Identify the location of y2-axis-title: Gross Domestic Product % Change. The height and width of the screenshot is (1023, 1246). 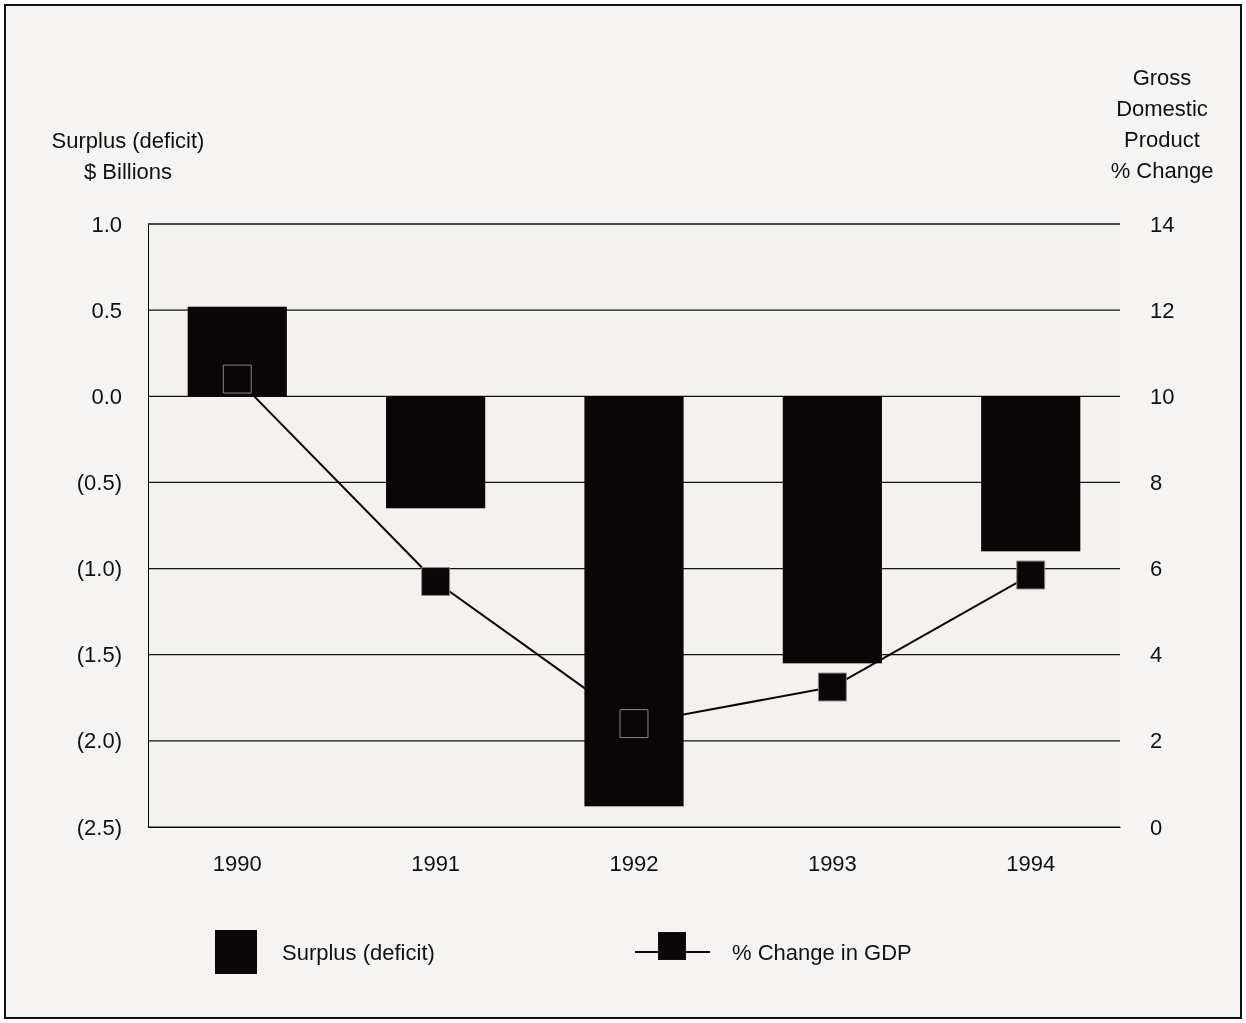
(1162, 124).